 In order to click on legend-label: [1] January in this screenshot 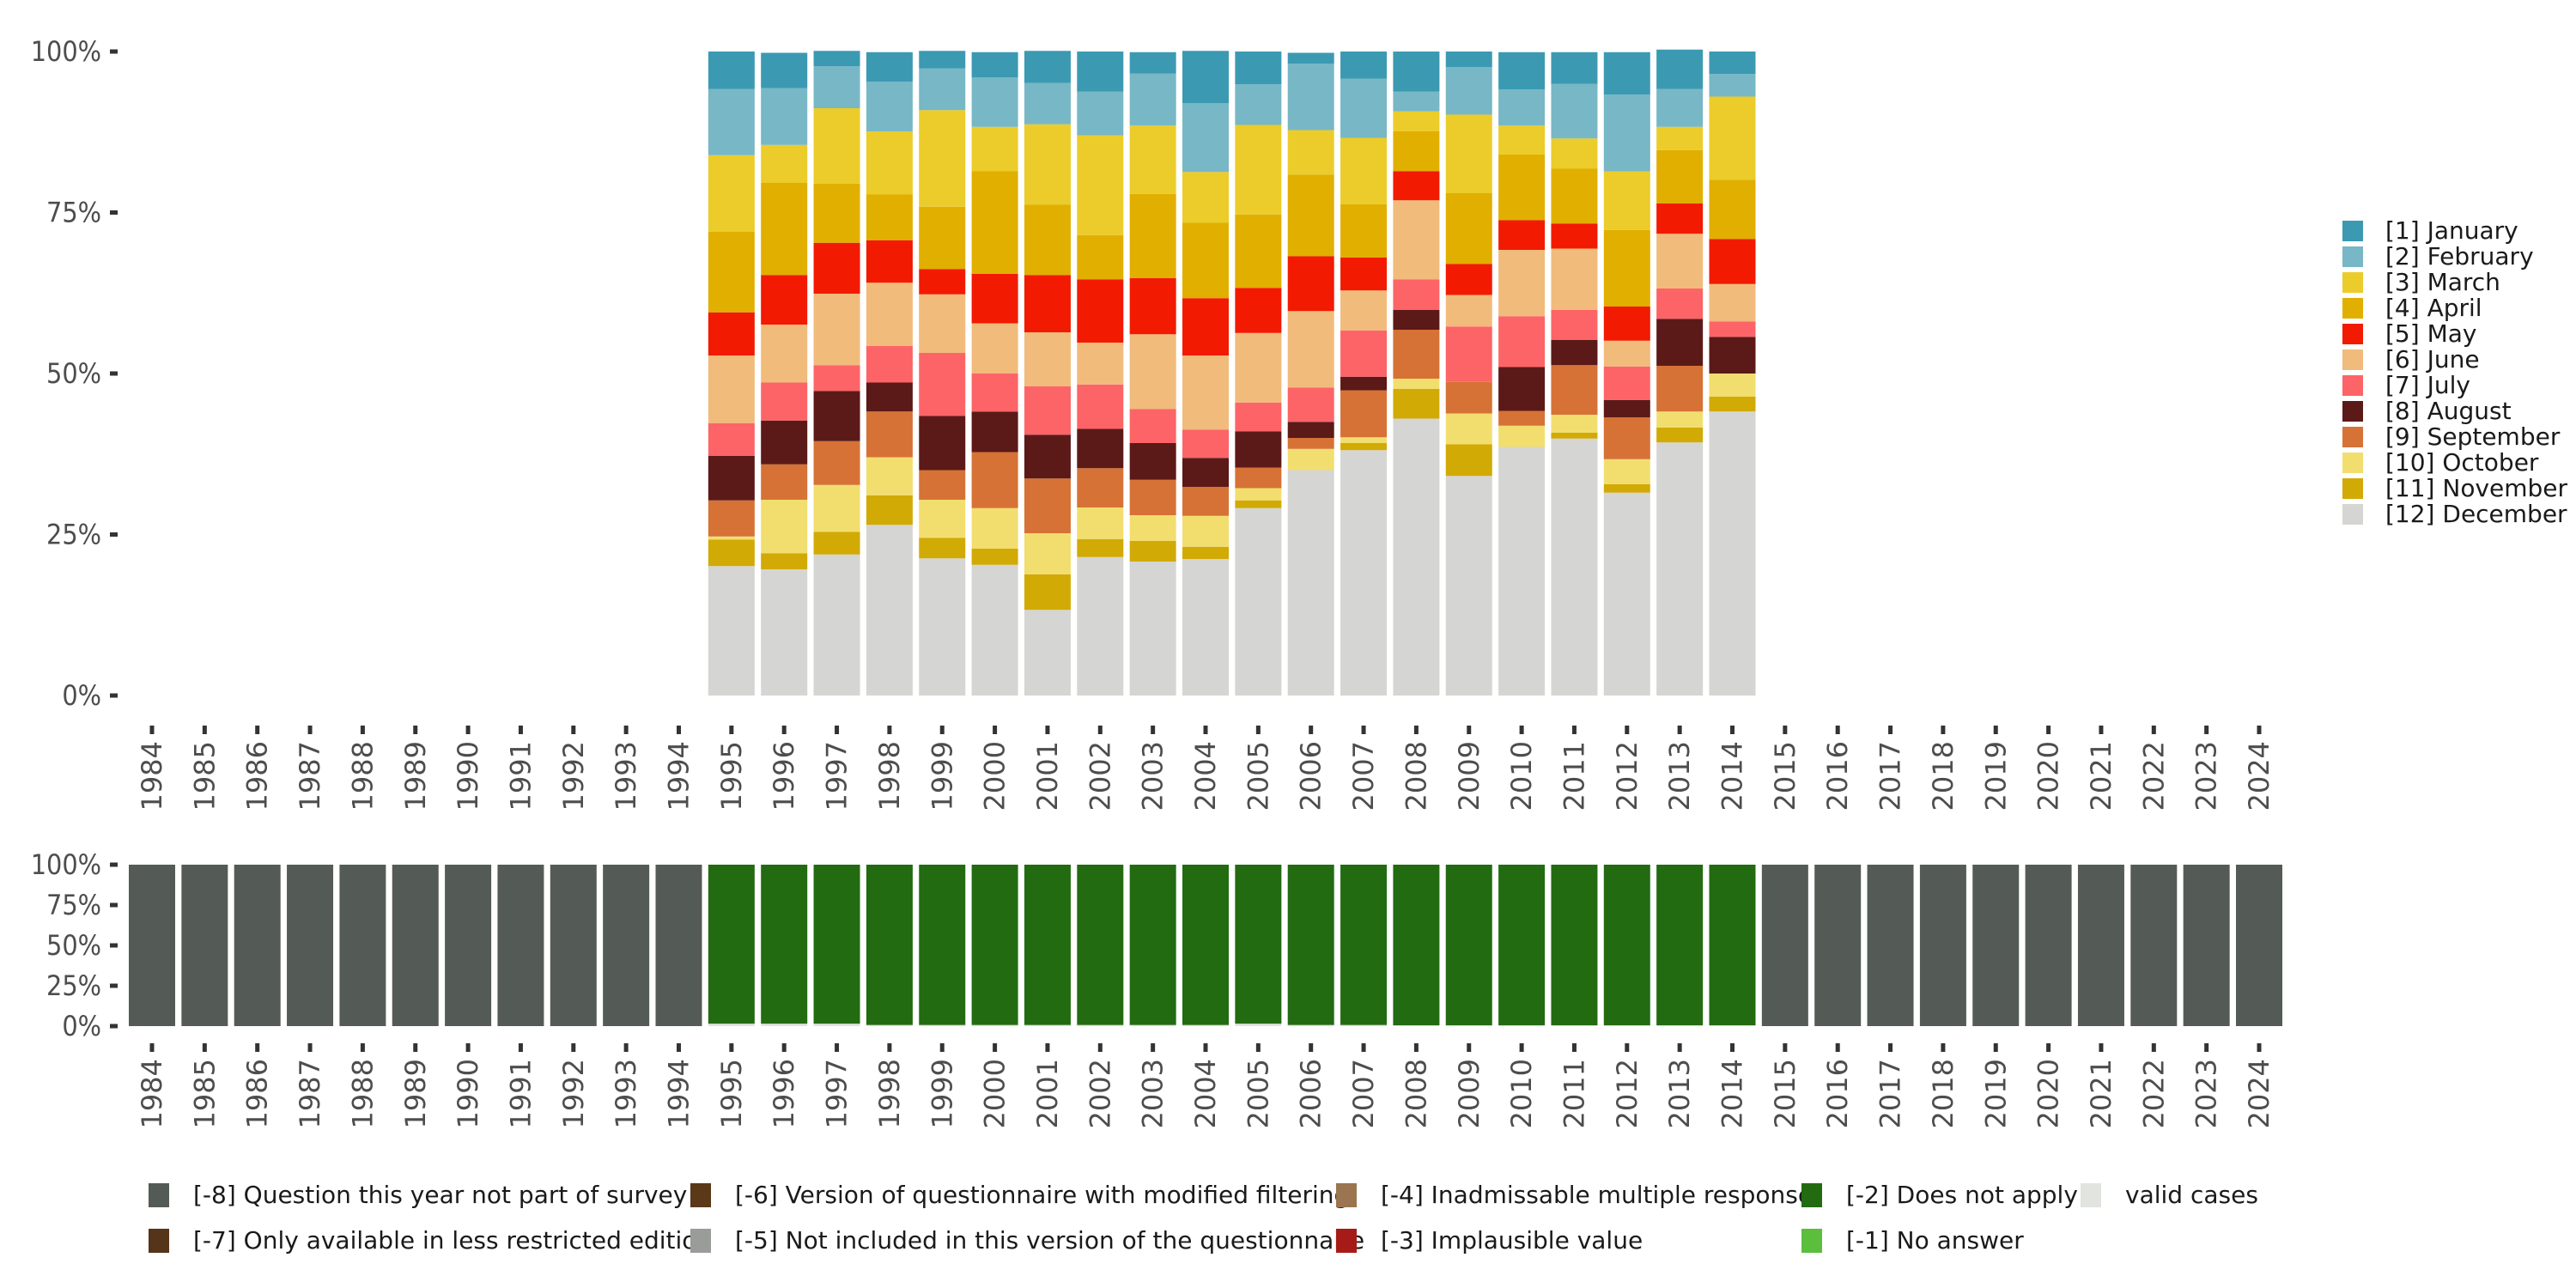, I will do `click(2451, 230)`.